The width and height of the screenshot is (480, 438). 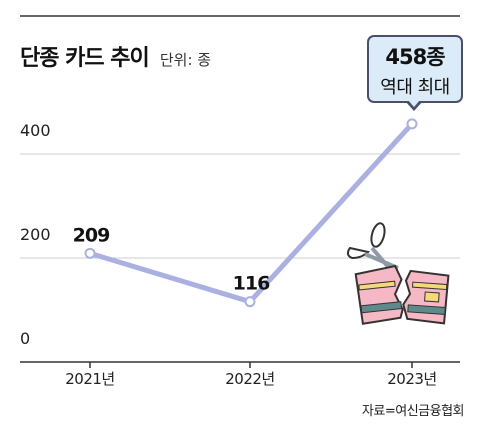 I want to click on x-tick-label: 2021년, so click(x=89, y=379).